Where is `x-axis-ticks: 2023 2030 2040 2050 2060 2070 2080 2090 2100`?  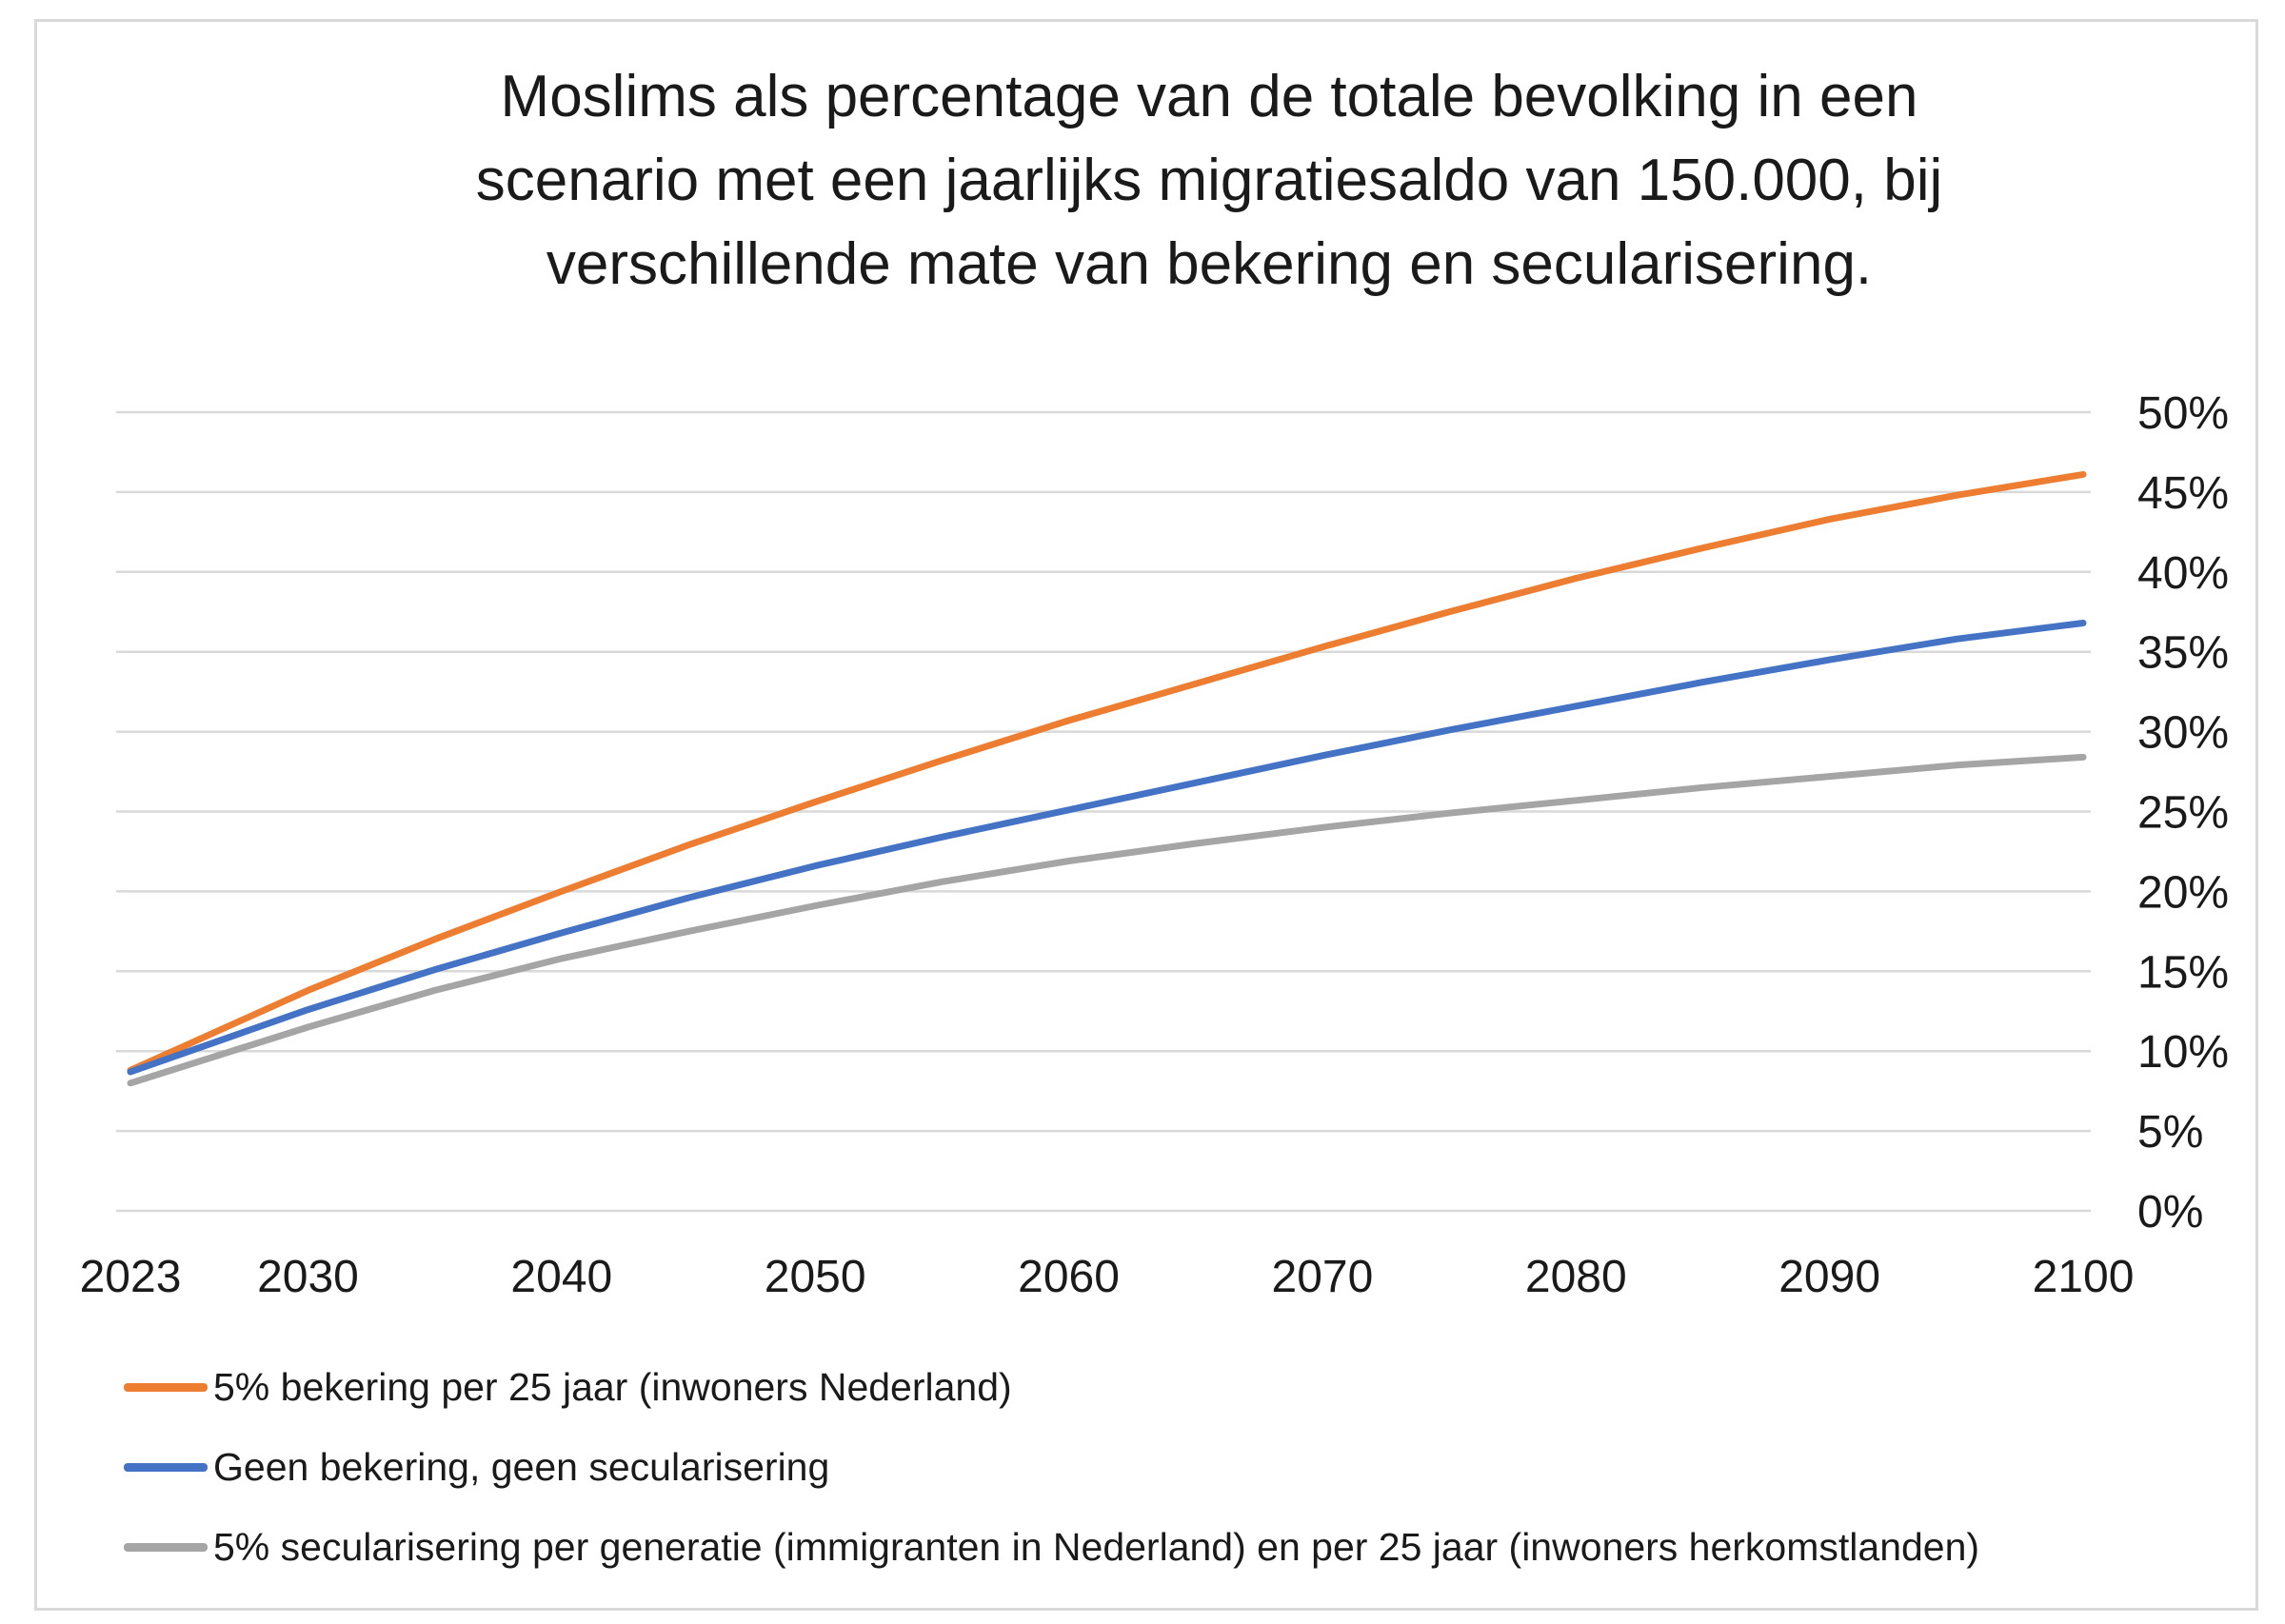
x-axis-ticks: 2023 2030 2040 2050 2060 2070 2080 2090 2100 is located at coordinates (1107, 1277).